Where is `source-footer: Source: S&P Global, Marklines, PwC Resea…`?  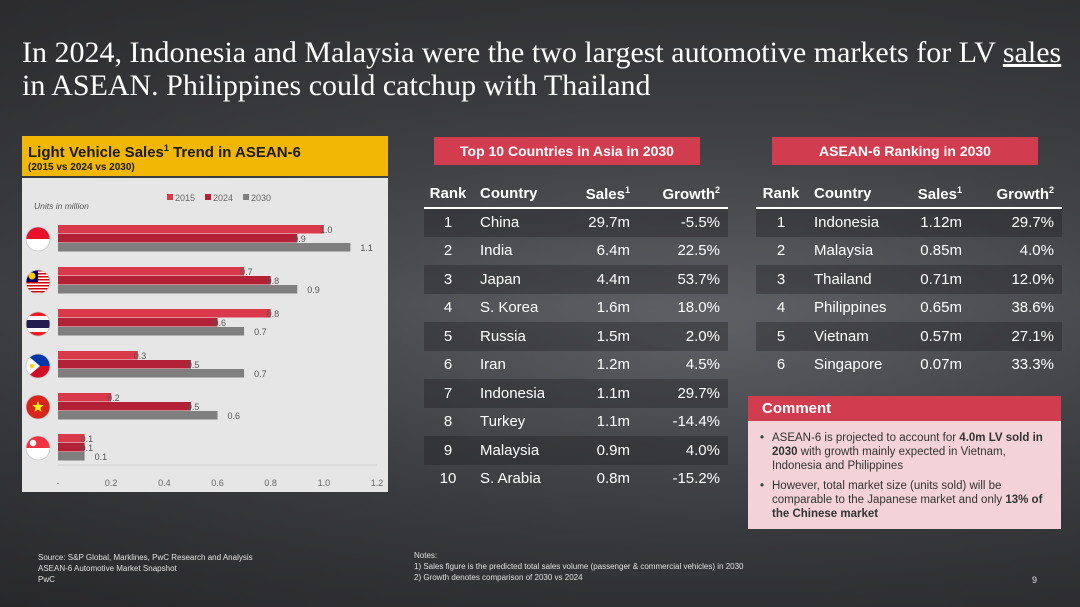
source-footer: Source: S&P Global, Marklines, PwC Resea… is located at coordinates (145, 568).